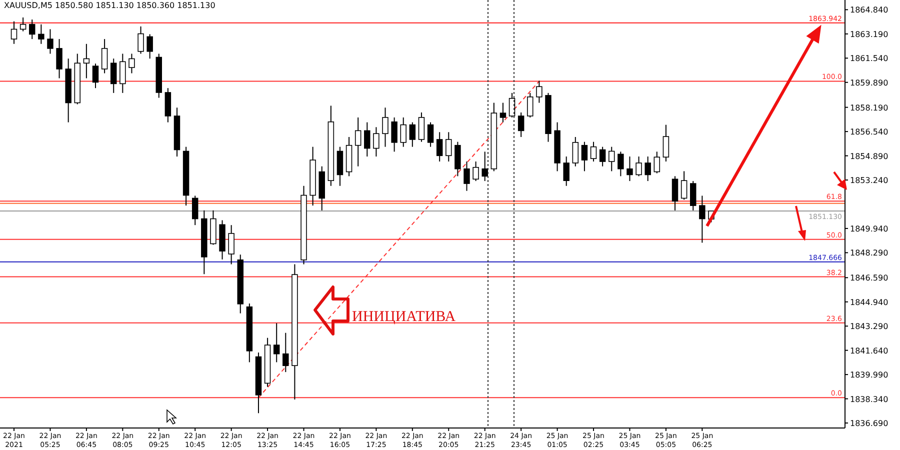 This screenshot has width=900, height=450. What do you see at coordinates (869, 10) in the screenshot?
I see `y-tick-label: 1864.840` at bounding box center [869, 10].